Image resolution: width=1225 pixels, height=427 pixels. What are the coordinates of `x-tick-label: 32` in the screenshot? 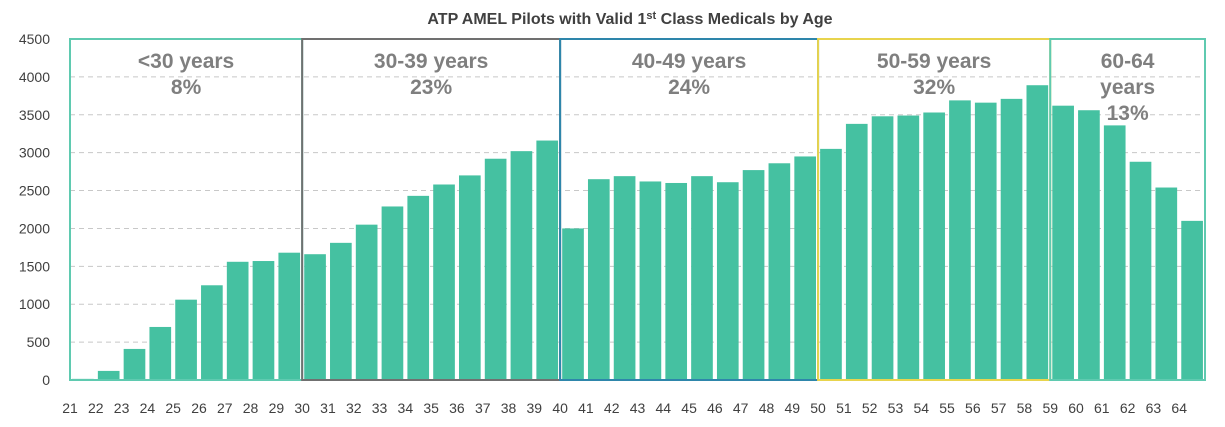 It's located at (354, 408).